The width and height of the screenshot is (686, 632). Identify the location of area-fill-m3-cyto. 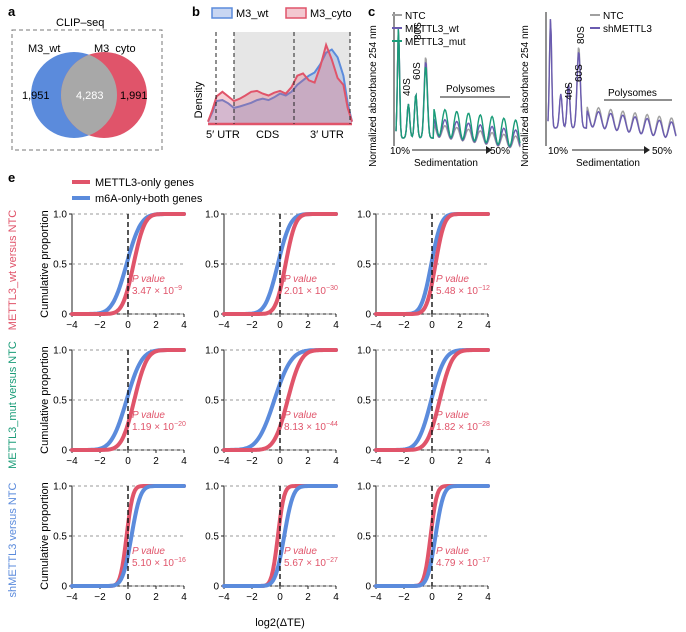
(280, 84).